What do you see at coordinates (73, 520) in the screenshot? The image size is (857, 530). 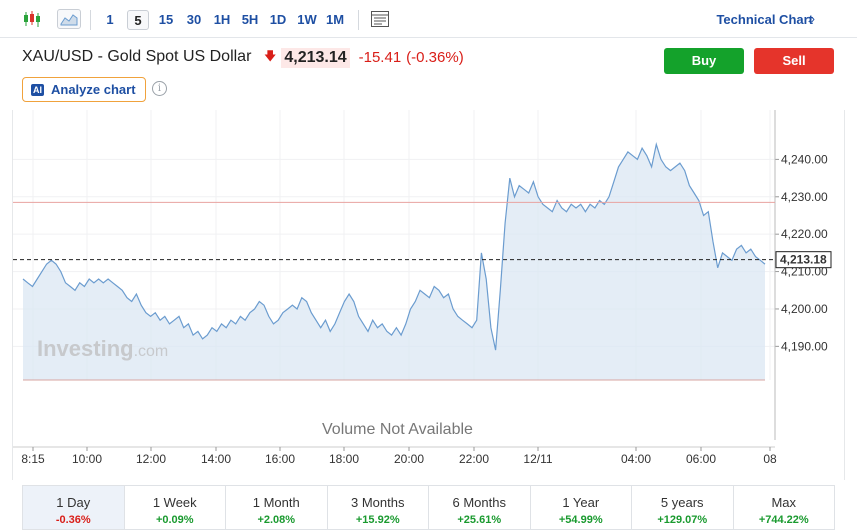 I see `period-change: -0.36%` at bounding box center [73, 520].